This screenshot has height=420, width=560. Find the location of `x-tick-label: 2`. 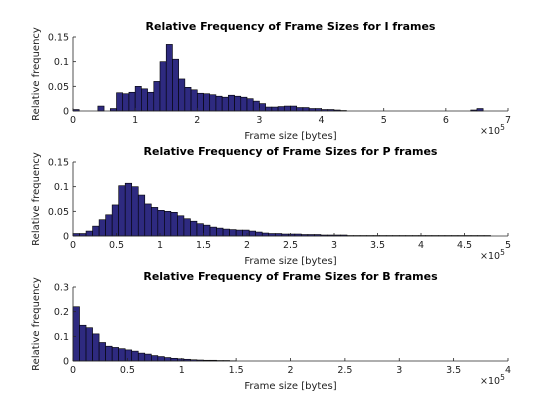

x-tick-label: 2 is located at coordinates (290, 370).